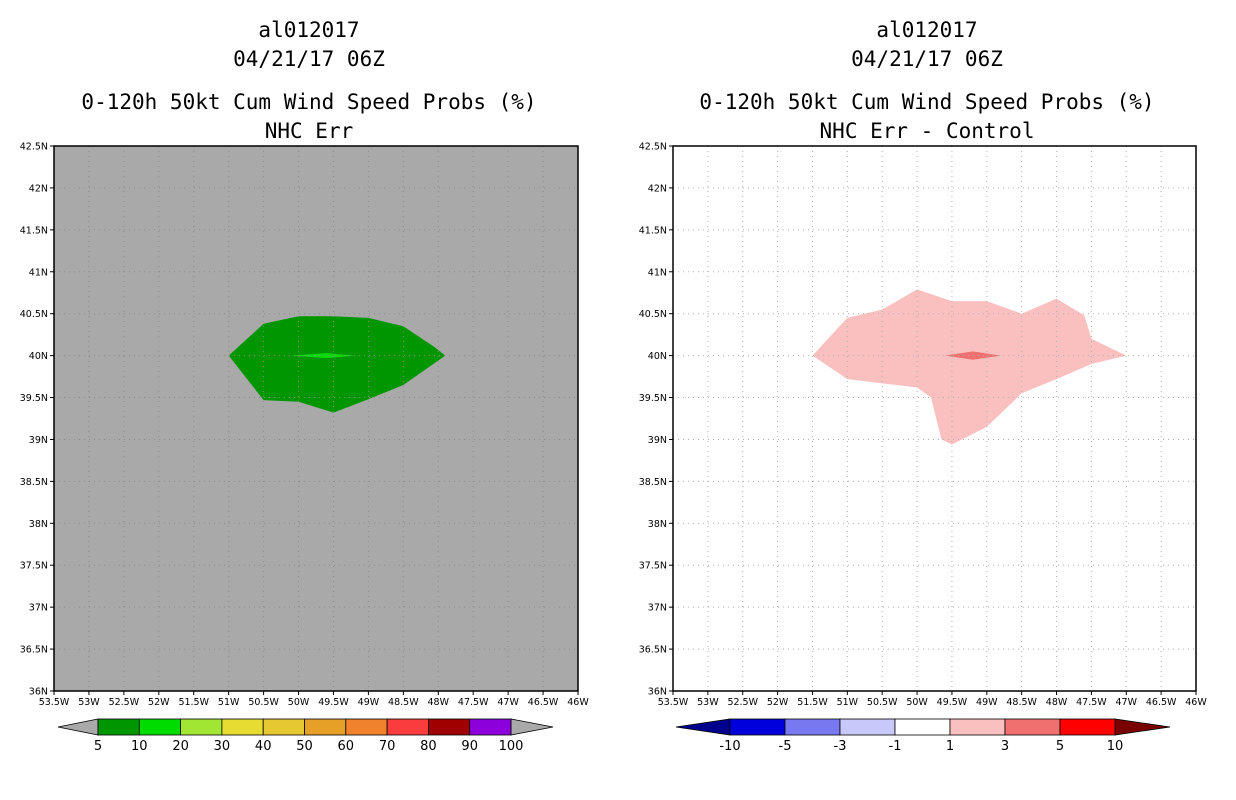  What do you see at coordinates (38, 524) in the screenshot?
I see `chart-1-y-tick-label: 38N` at bounding box center [38, 524].